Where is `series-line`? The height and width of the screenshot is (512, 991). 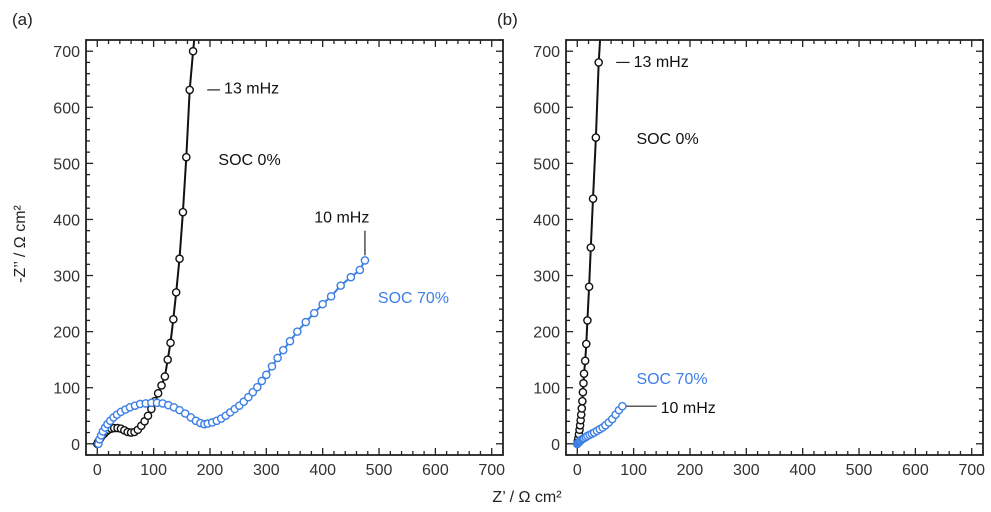
series-line is located at coordinates (146, 242).